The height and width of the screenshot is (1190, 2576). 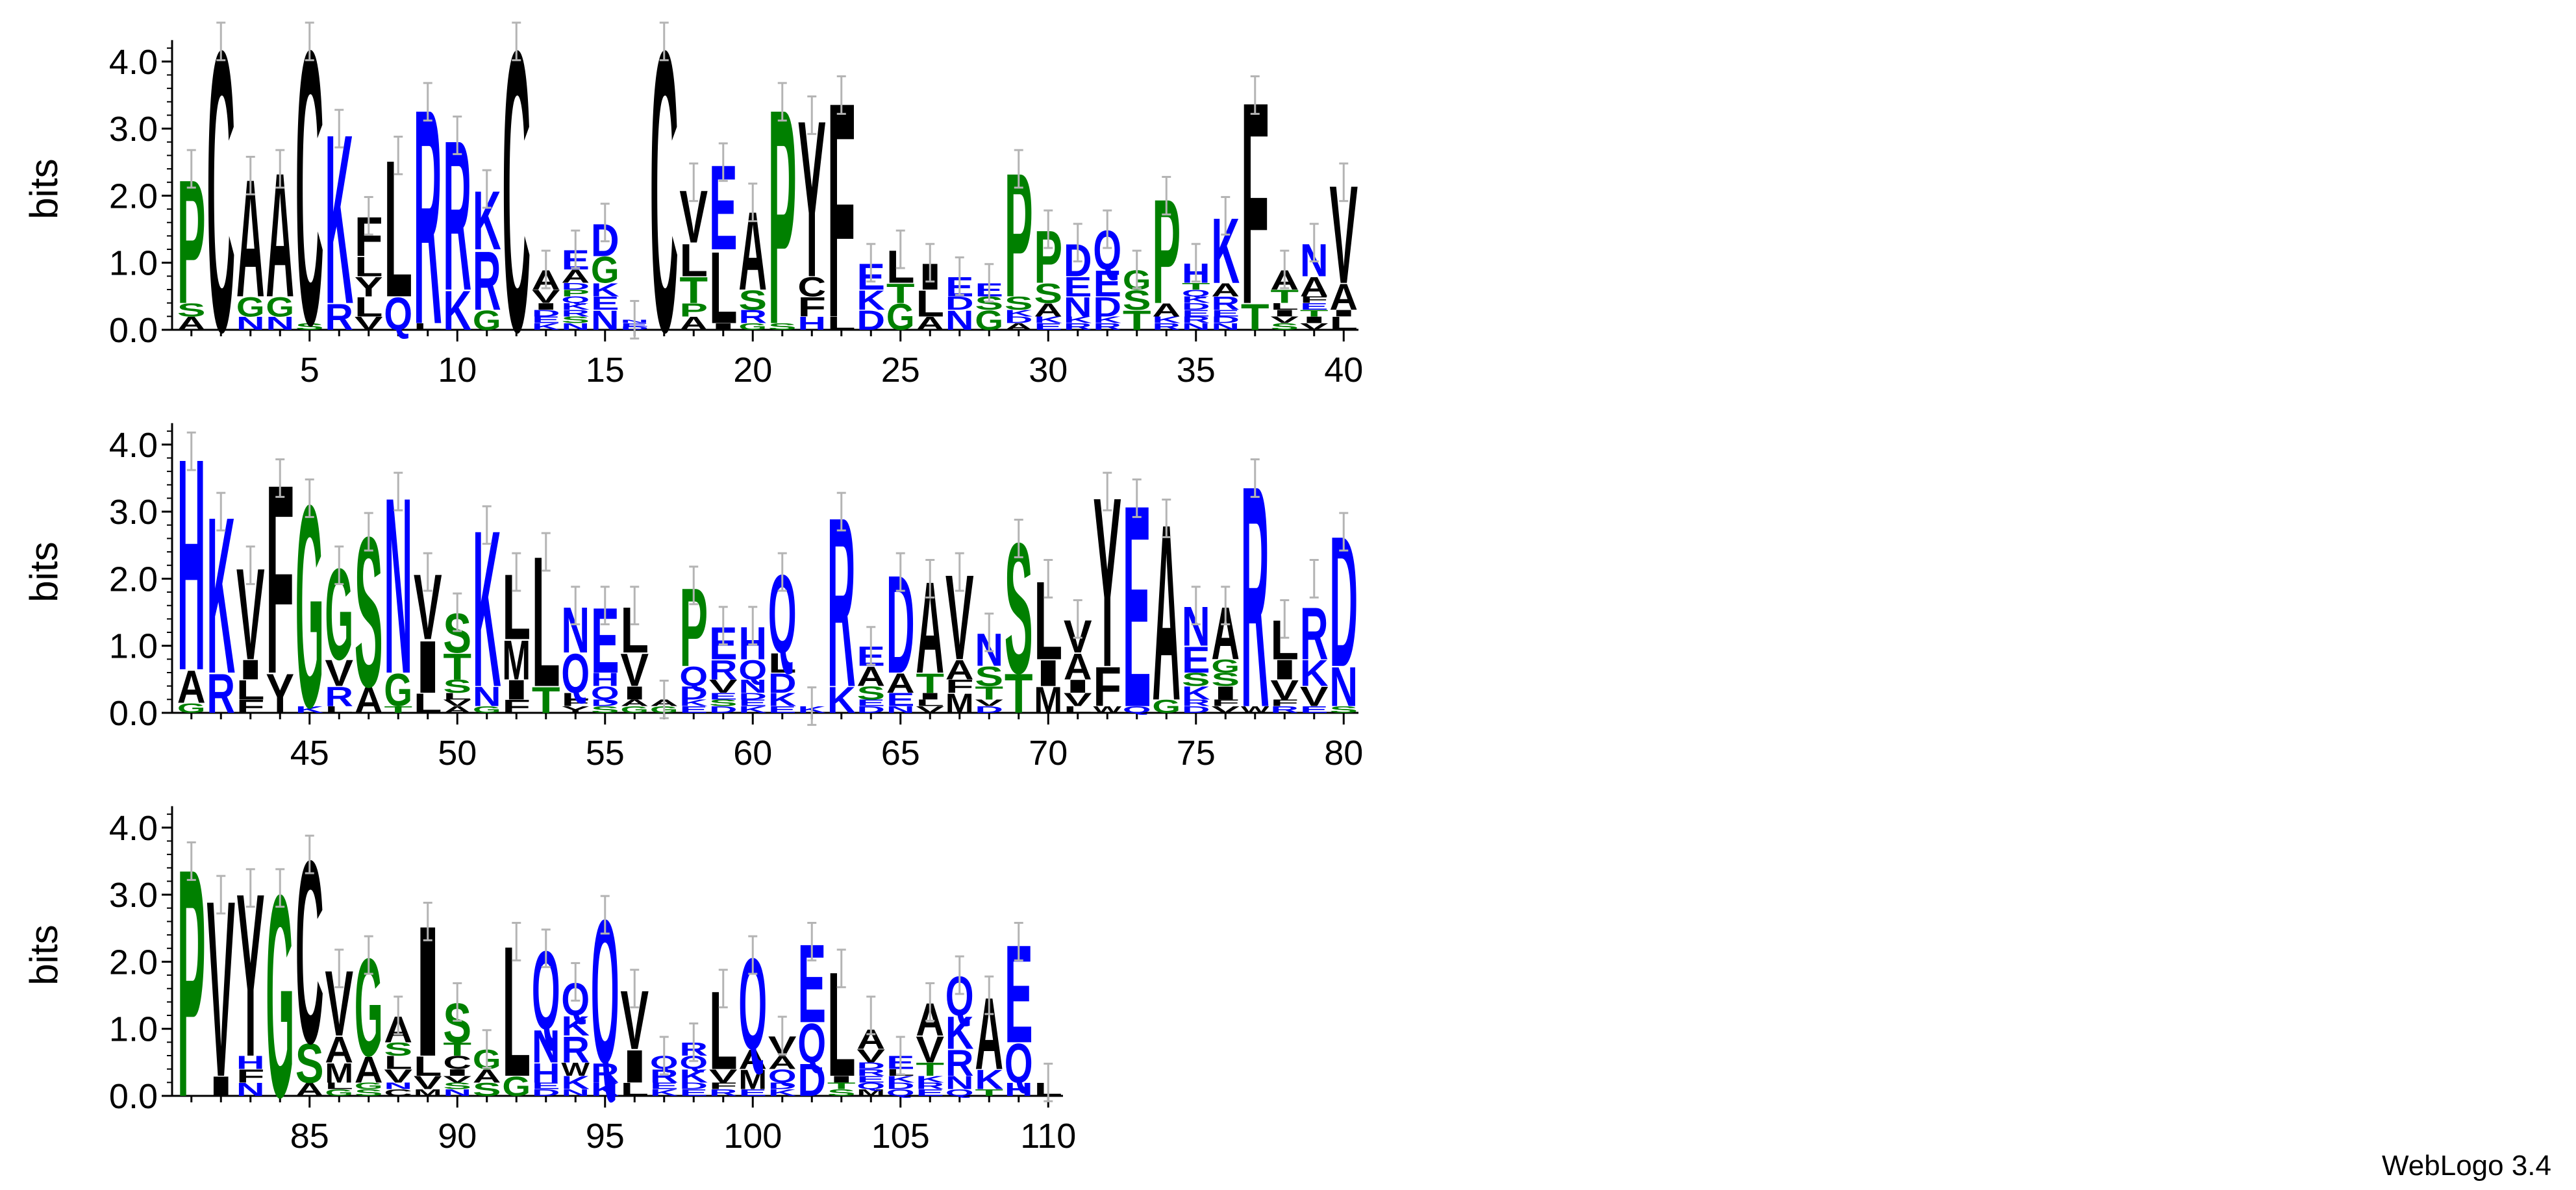 What do you see at coordinates (1107, 709) in the screenshot?
I see `logo-letter-W: W` at bounding box center [1107, 709].